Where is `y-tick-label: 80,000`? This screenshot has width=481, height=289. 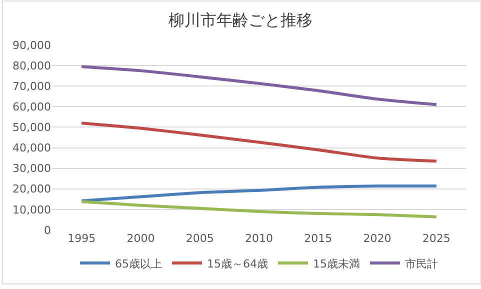 y-tick-label: 80,000 is located at coordinates (31, 65).